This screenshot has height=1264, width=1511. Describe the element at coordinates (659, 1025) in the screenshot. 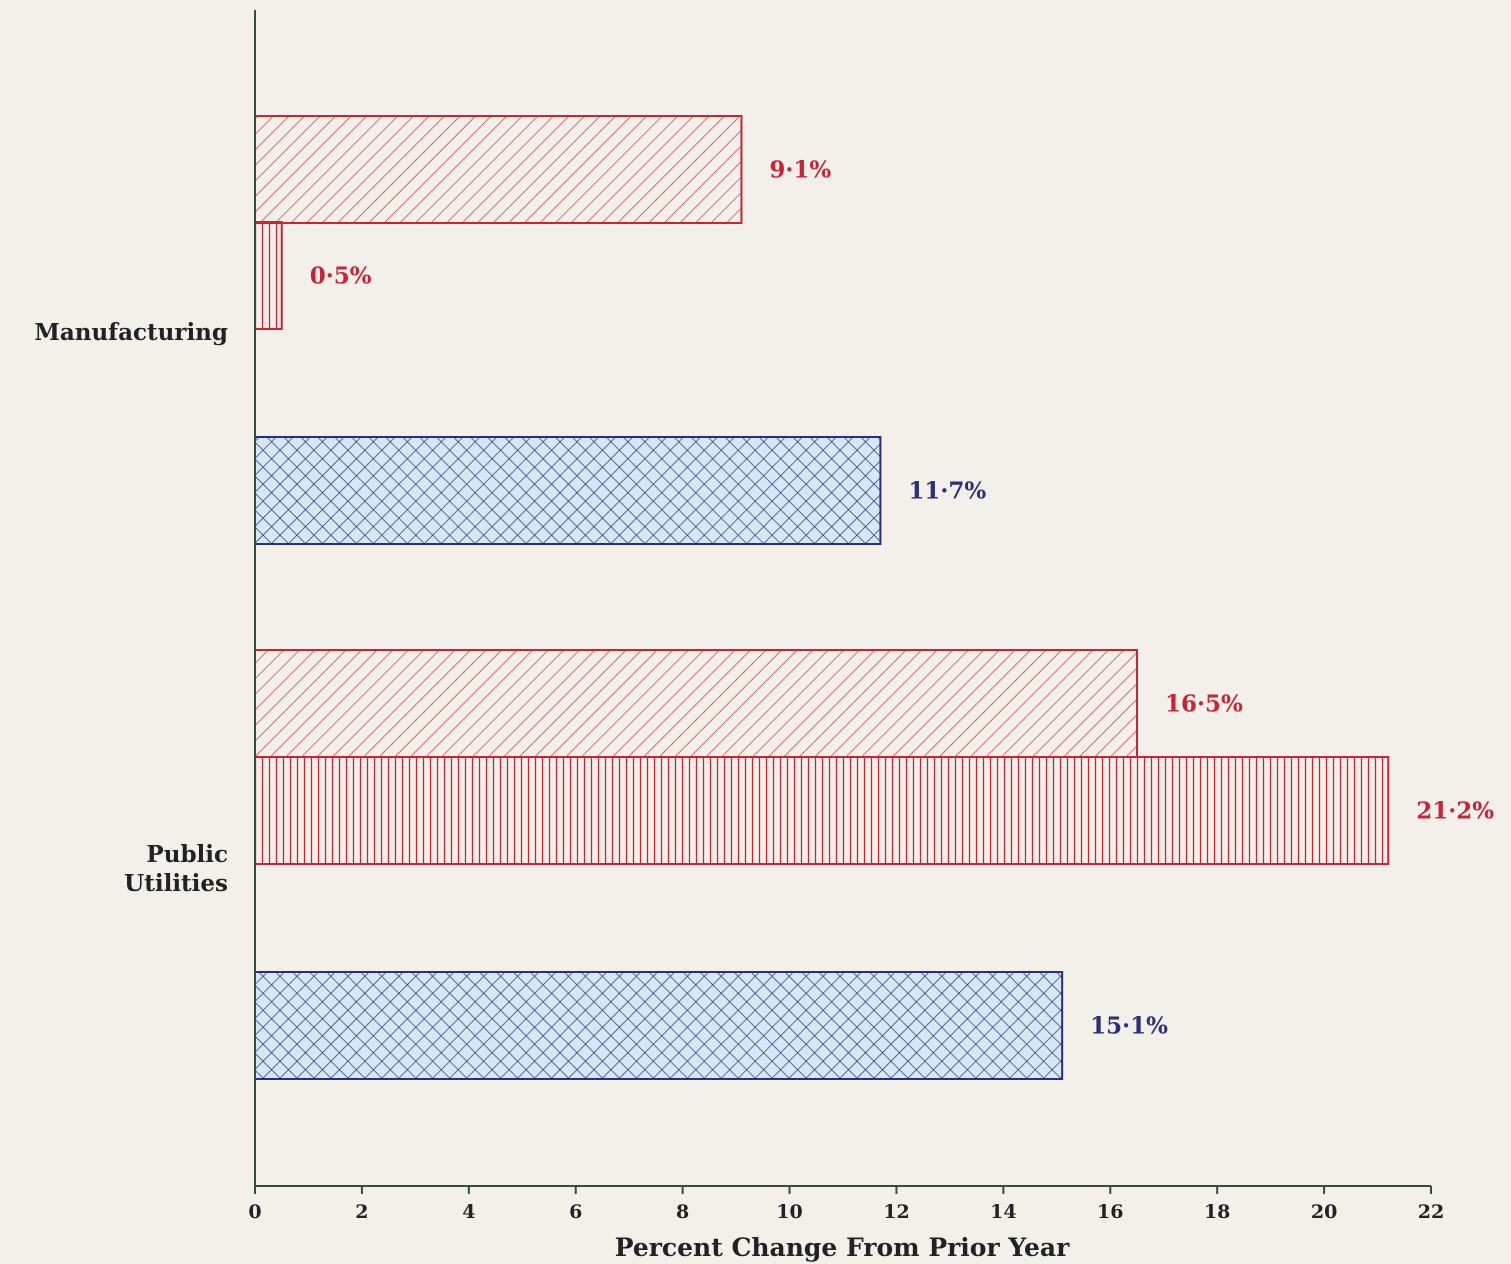

I see `bar-public-utilities-crosshatch` at that location.